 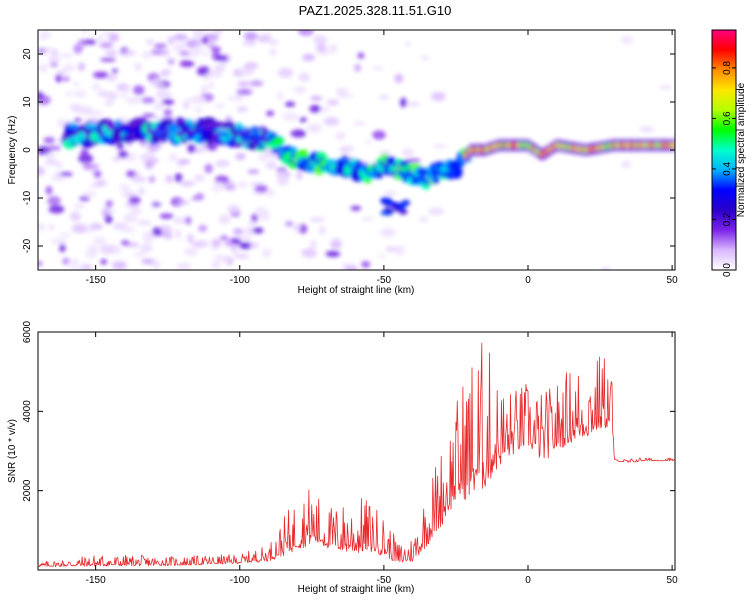 I want to click on snr-x-tick-label: -150, so click(x=96, y=580).